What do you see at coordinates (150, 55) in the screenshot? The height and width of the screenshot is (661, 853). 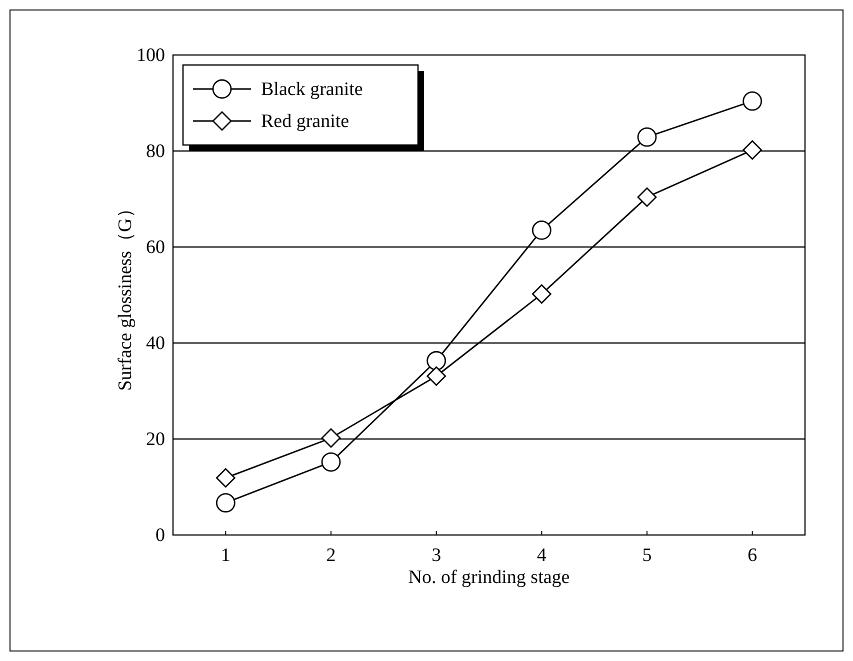 I see `y-tick-label: 100` at bounding box center [150, 55].